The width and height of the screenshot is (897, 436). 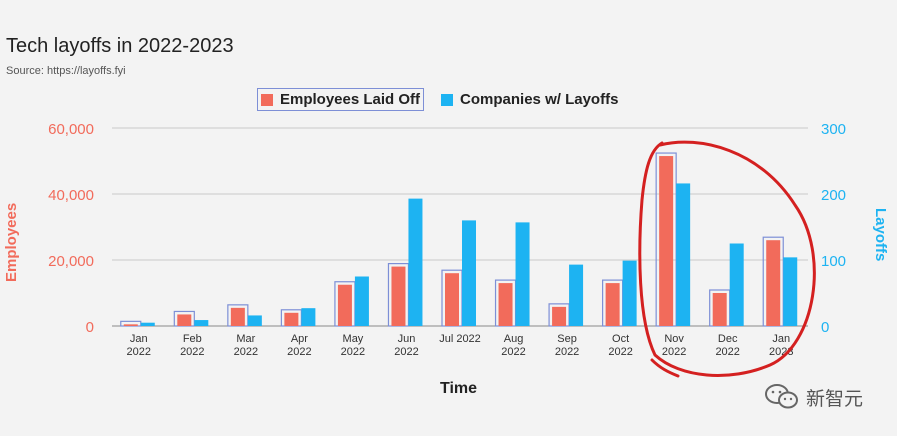 I want to click on legend-label-companies: Companies w/ Layoffs, so click(x=539, y=99).